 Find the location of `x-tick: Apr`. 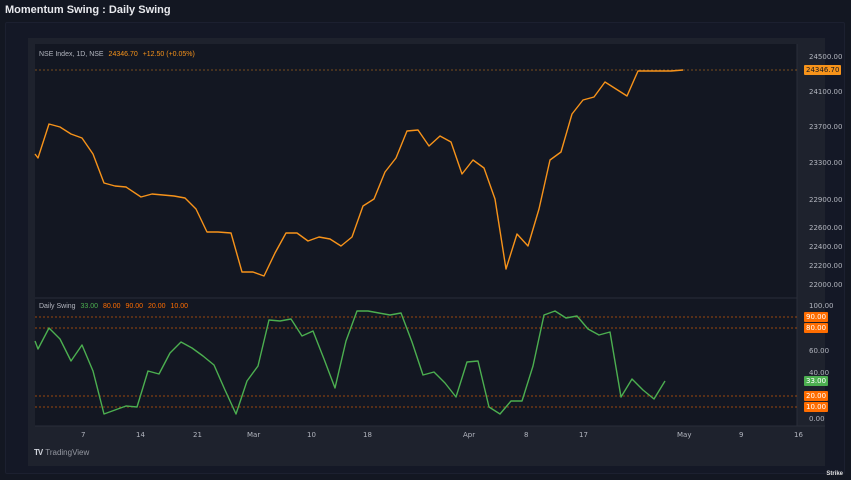

x-tick: Apr is located at coordinates (469, 435).